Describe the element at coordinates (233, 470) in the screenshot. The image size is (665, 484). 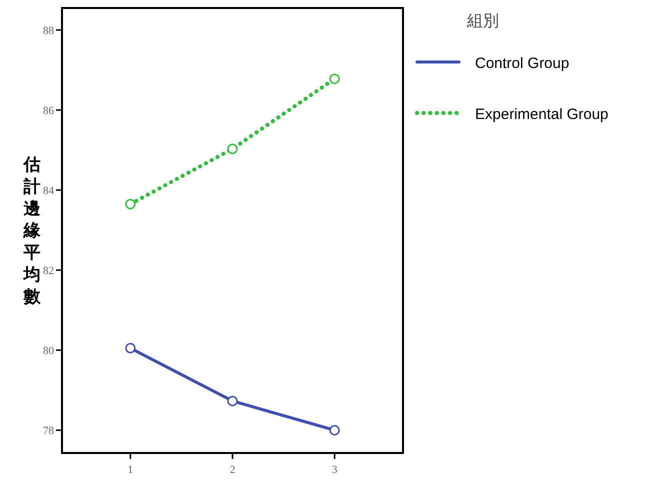
I see `x-tick-label: 2` at that location.